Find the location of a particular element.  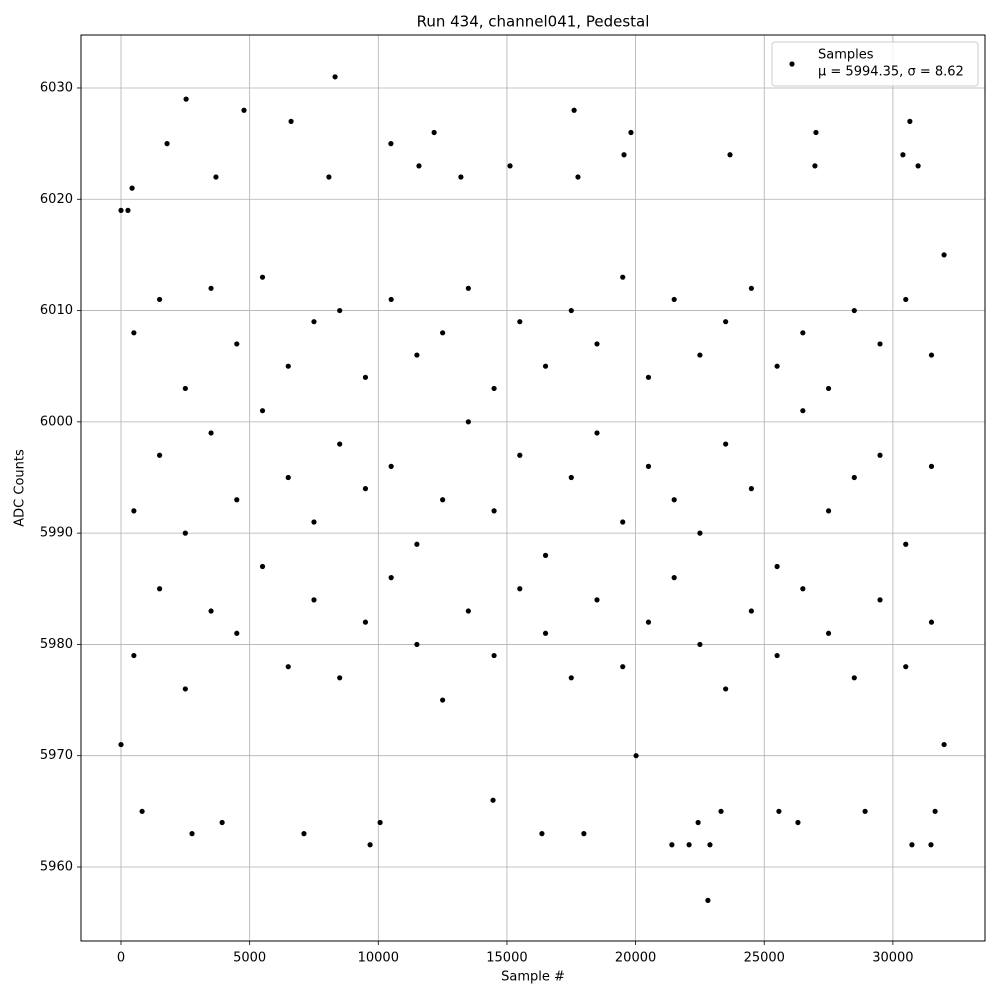

x-tick-label: 15000 is located at coordinates (506, 958).